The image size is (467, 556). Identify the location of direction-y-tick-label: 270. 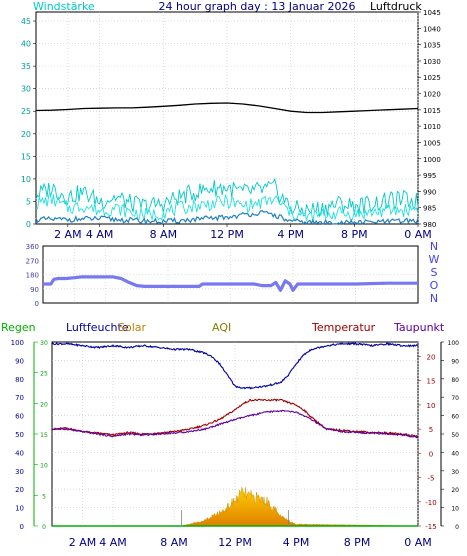
(32, 261).